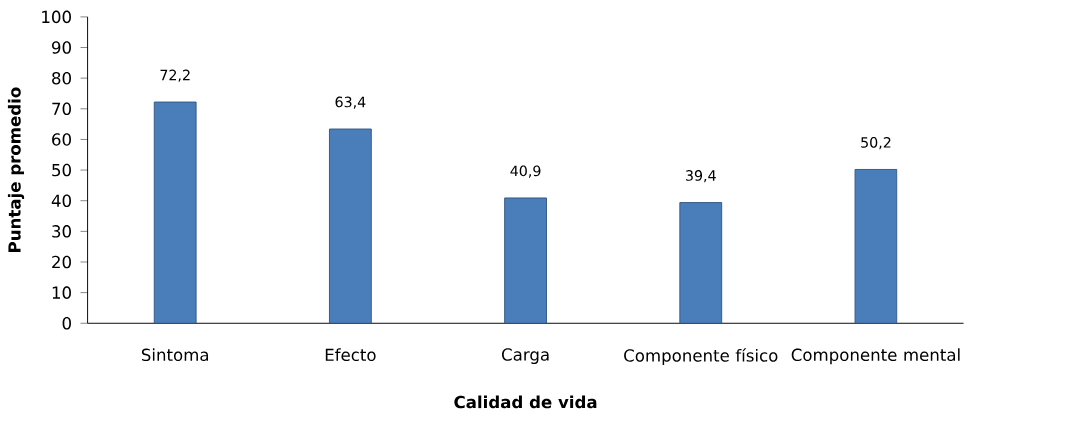 This screenshot has width=1066, height=439. I want to click on x-tick-label: Componente físico, so click(701, 356).